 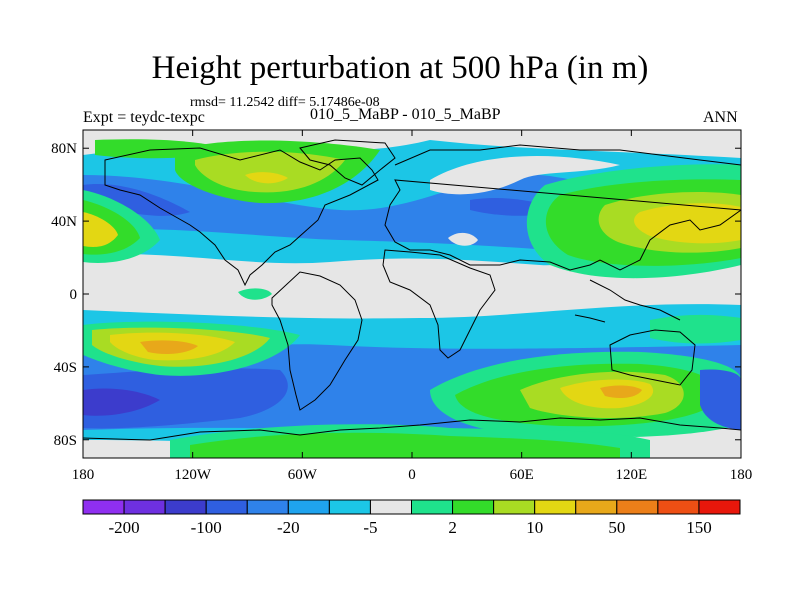 I want to click on colorbar-label: 2, so click(x=452, y=527).